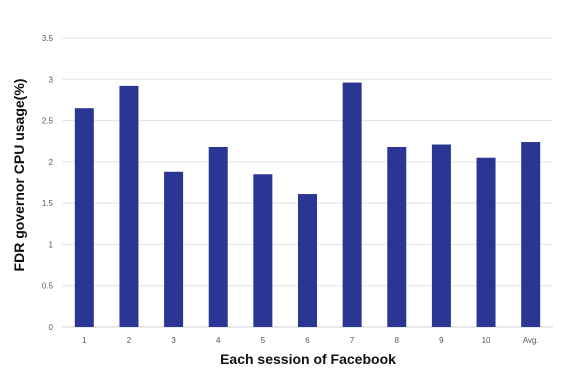 This screenshot has height=368, width=566. I want to click on y-axis-label: FDR governor CPU usage(%), so click(19, 175).